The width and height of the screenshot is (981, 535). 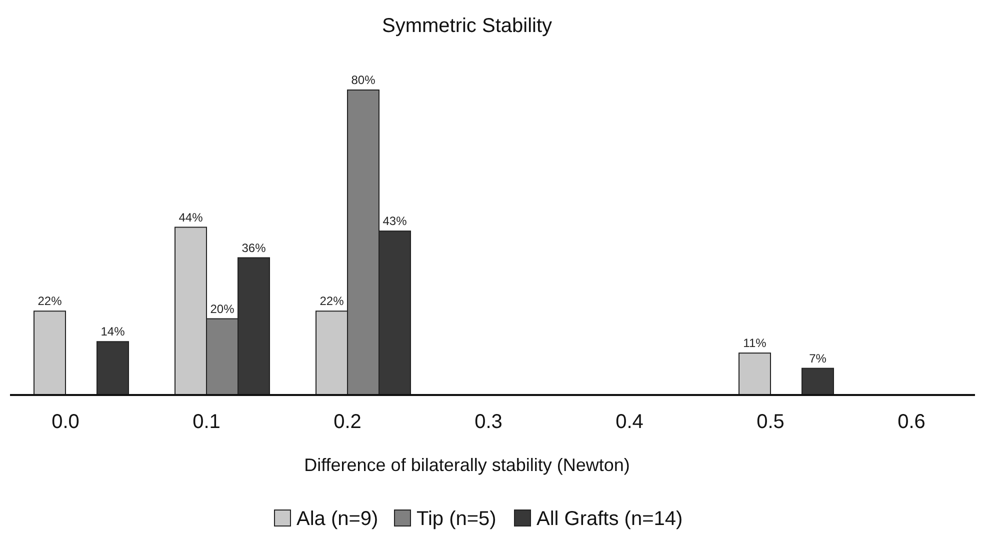 What do you see at coordinates (467, 26) in the screenshot?
I see `chart-title: Symmetric Stability` at bounding box center [467, 26].